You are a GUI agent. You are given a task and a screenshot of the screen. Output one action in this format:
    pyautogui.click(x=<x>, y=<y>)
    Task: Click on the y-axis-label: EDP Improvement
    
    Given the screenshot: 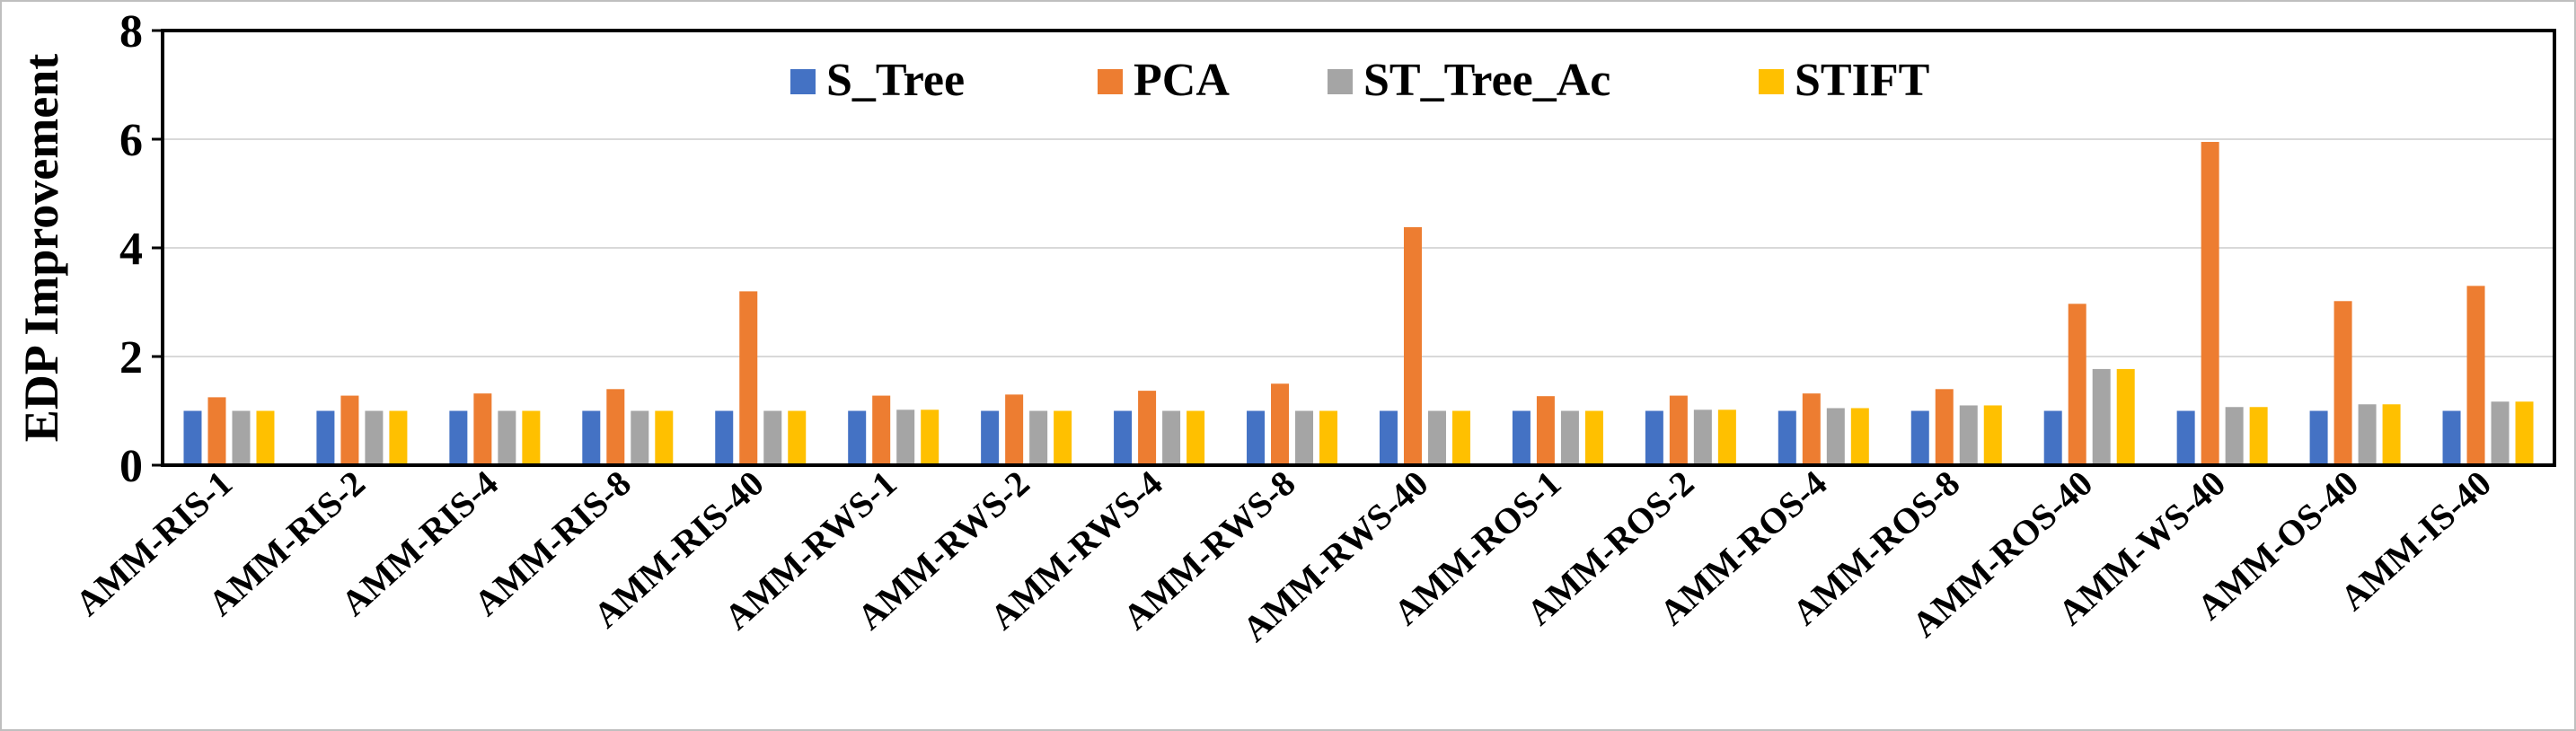 What is the action you would take?
    pyautogui.click(x=41, y=248)
    